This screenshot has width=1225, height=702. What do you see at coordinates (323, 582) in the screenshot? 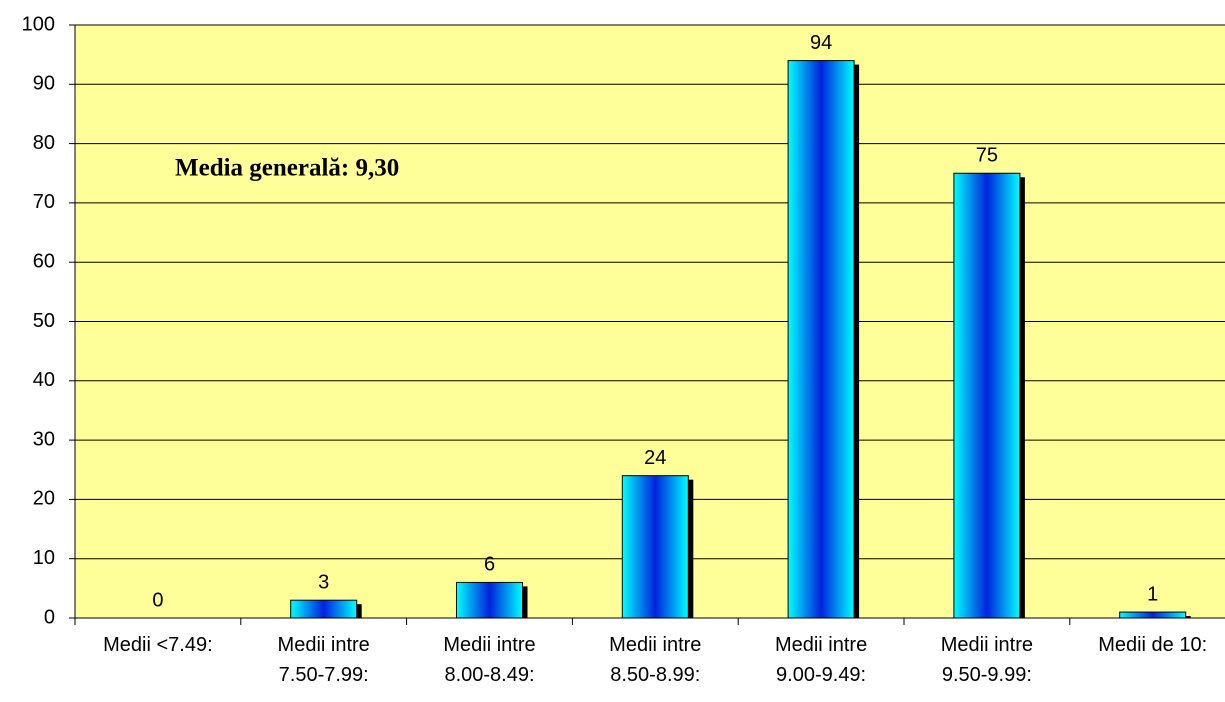
I see `data-label: 3` at bounding box center [323, 582].